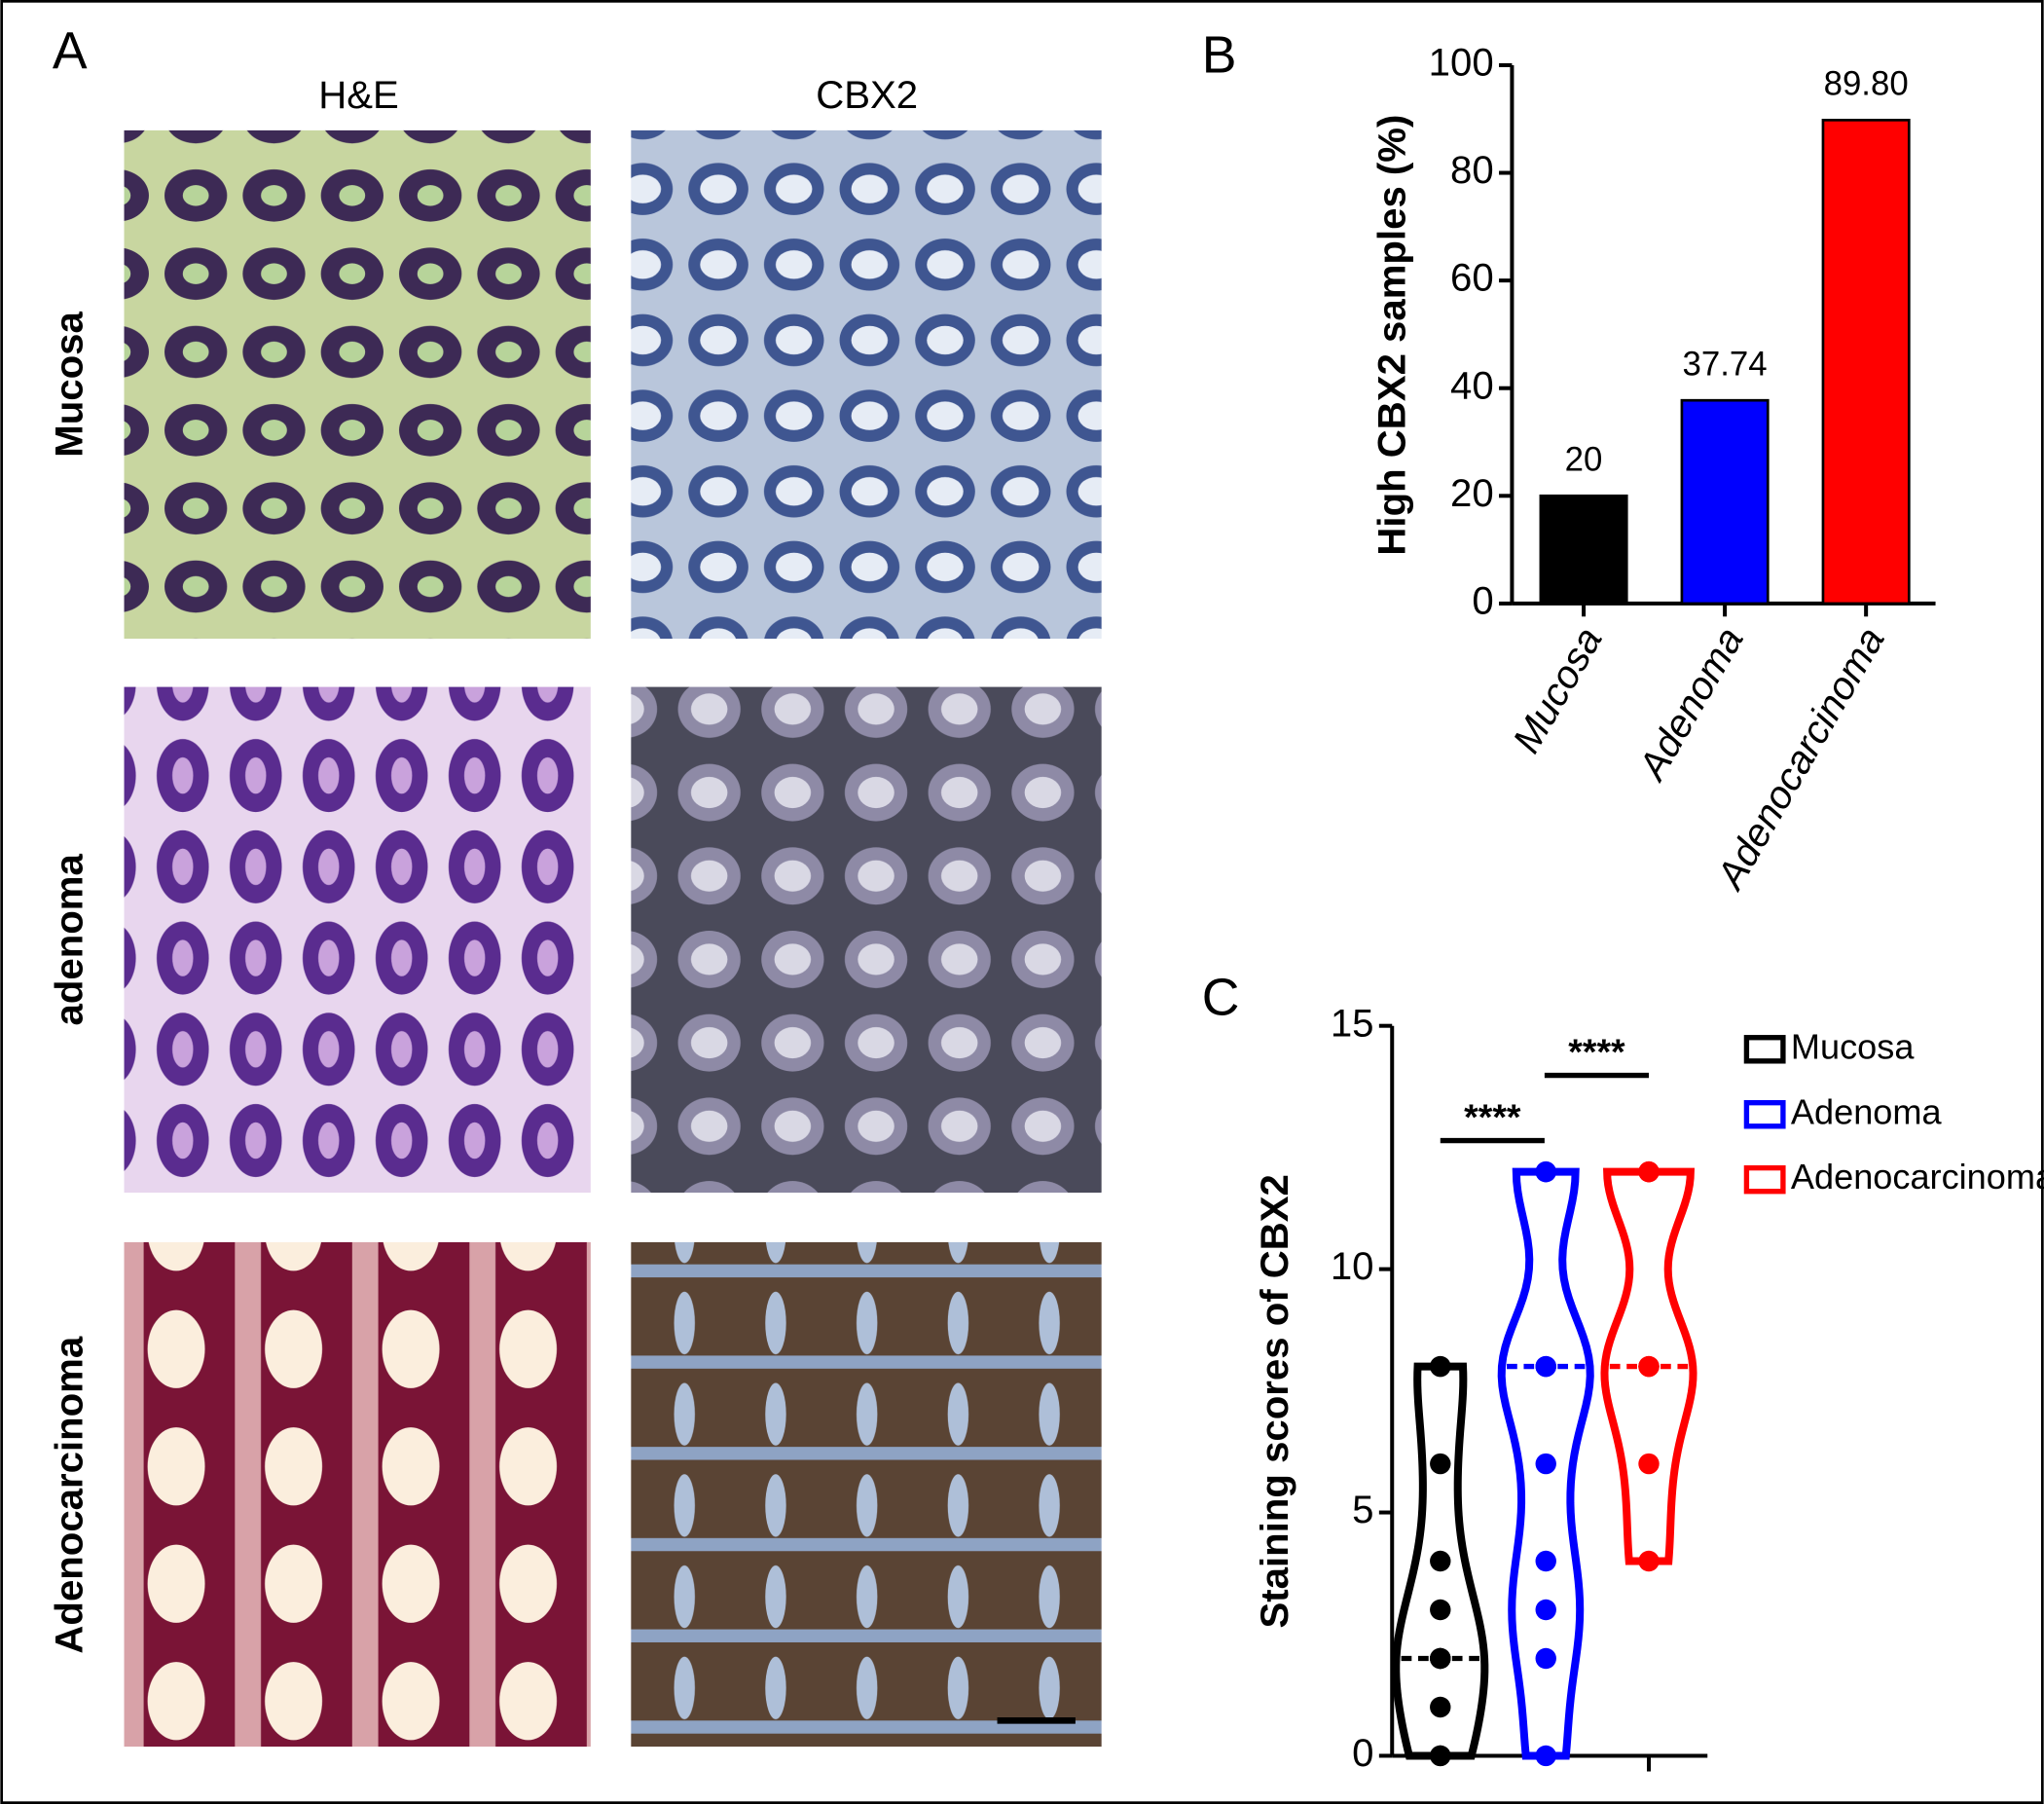 This screenshot has height=1804, width=2044. Describe the element at coordinates (1918, 1177) in the screenshot. I see `legend-label: Adenocarcinoma` at that location.